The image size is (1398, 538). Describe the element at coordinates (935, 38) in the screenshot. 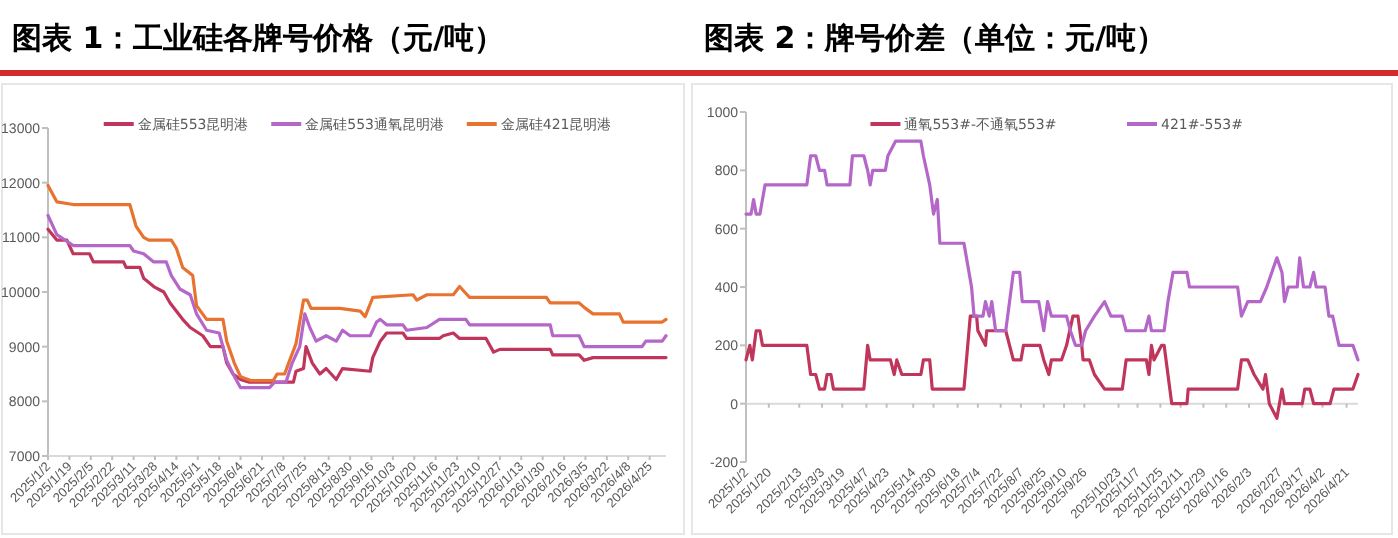

I see `chart-title: 图表 2：牌号价差（单位：元/吨）` at that location.